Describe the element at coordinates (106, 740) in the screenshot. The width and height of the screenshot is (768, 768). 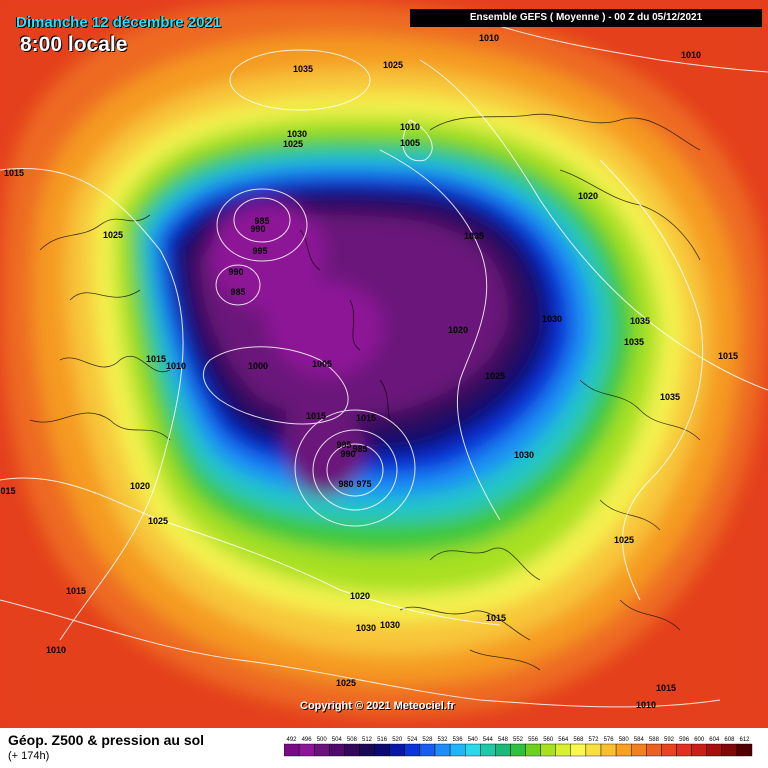
I see `chart-title: Géop. Z500 & pression au sol` at that location.